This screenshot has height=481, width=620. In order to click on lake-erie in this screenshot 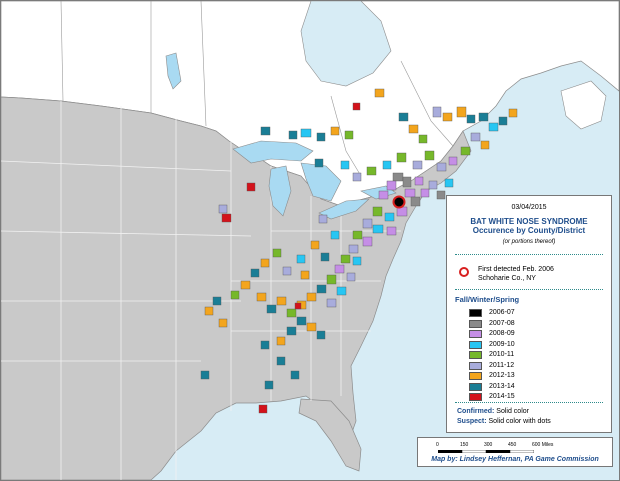, I will do `click(344, 209)`.